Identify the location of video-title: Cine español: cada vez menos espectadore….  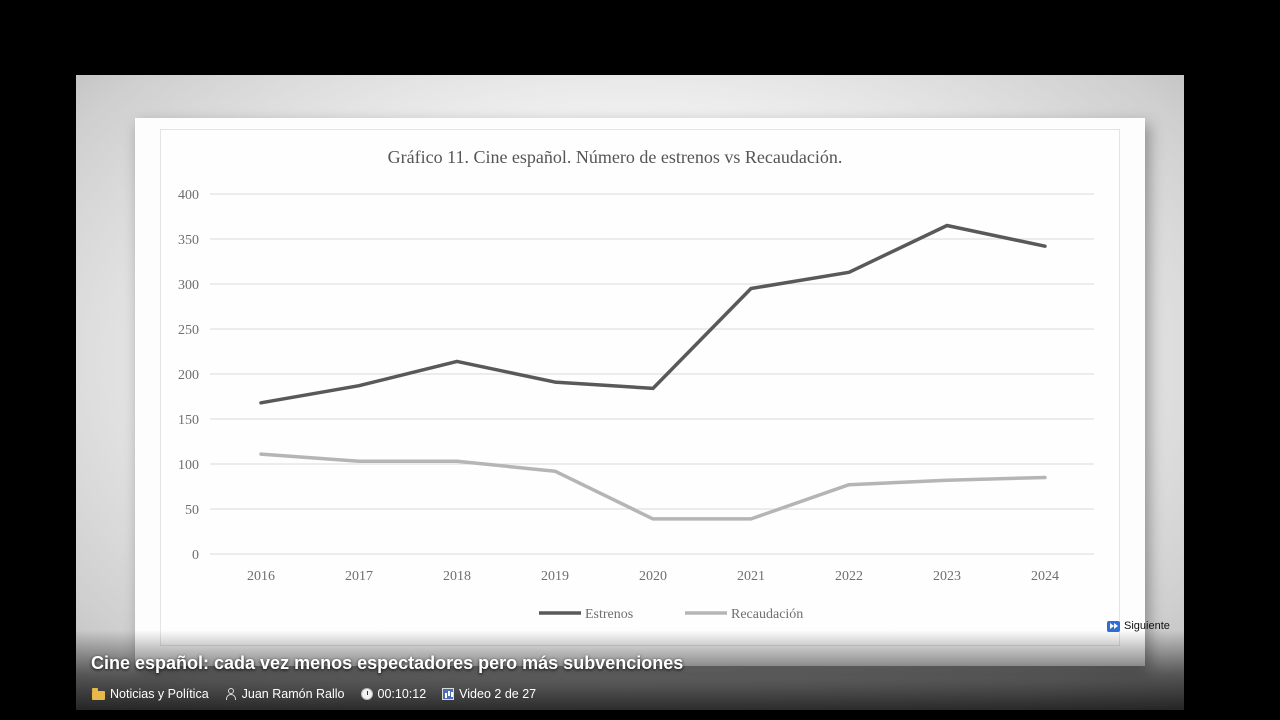
(387, 663).